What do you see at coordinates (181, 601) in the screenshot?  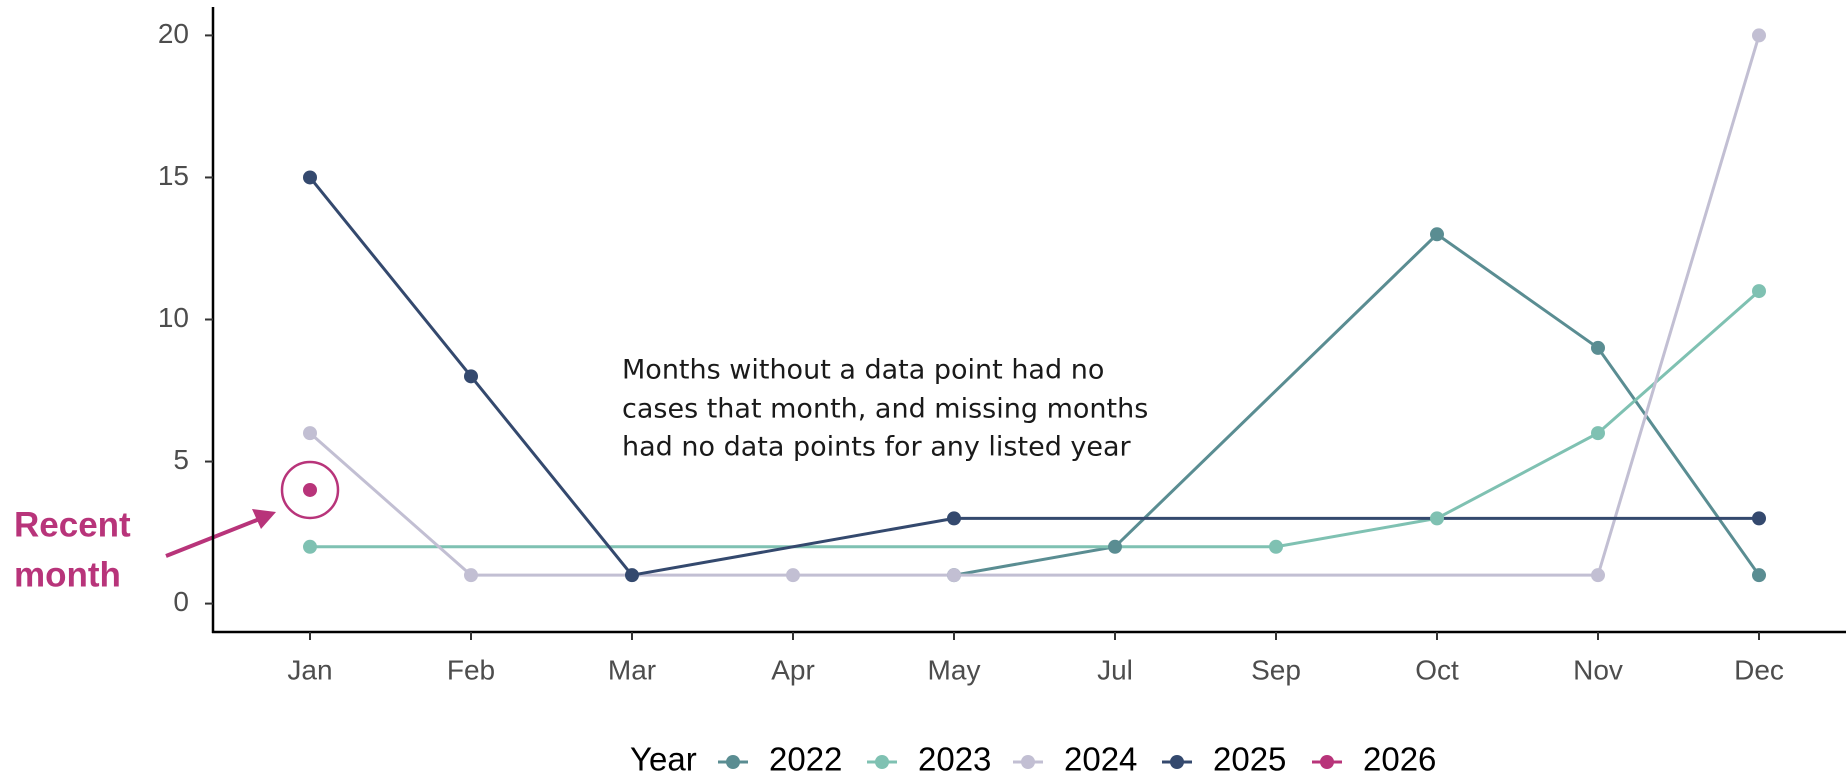 I see `y-tick-label: 0` at bounding box center [181, 601].